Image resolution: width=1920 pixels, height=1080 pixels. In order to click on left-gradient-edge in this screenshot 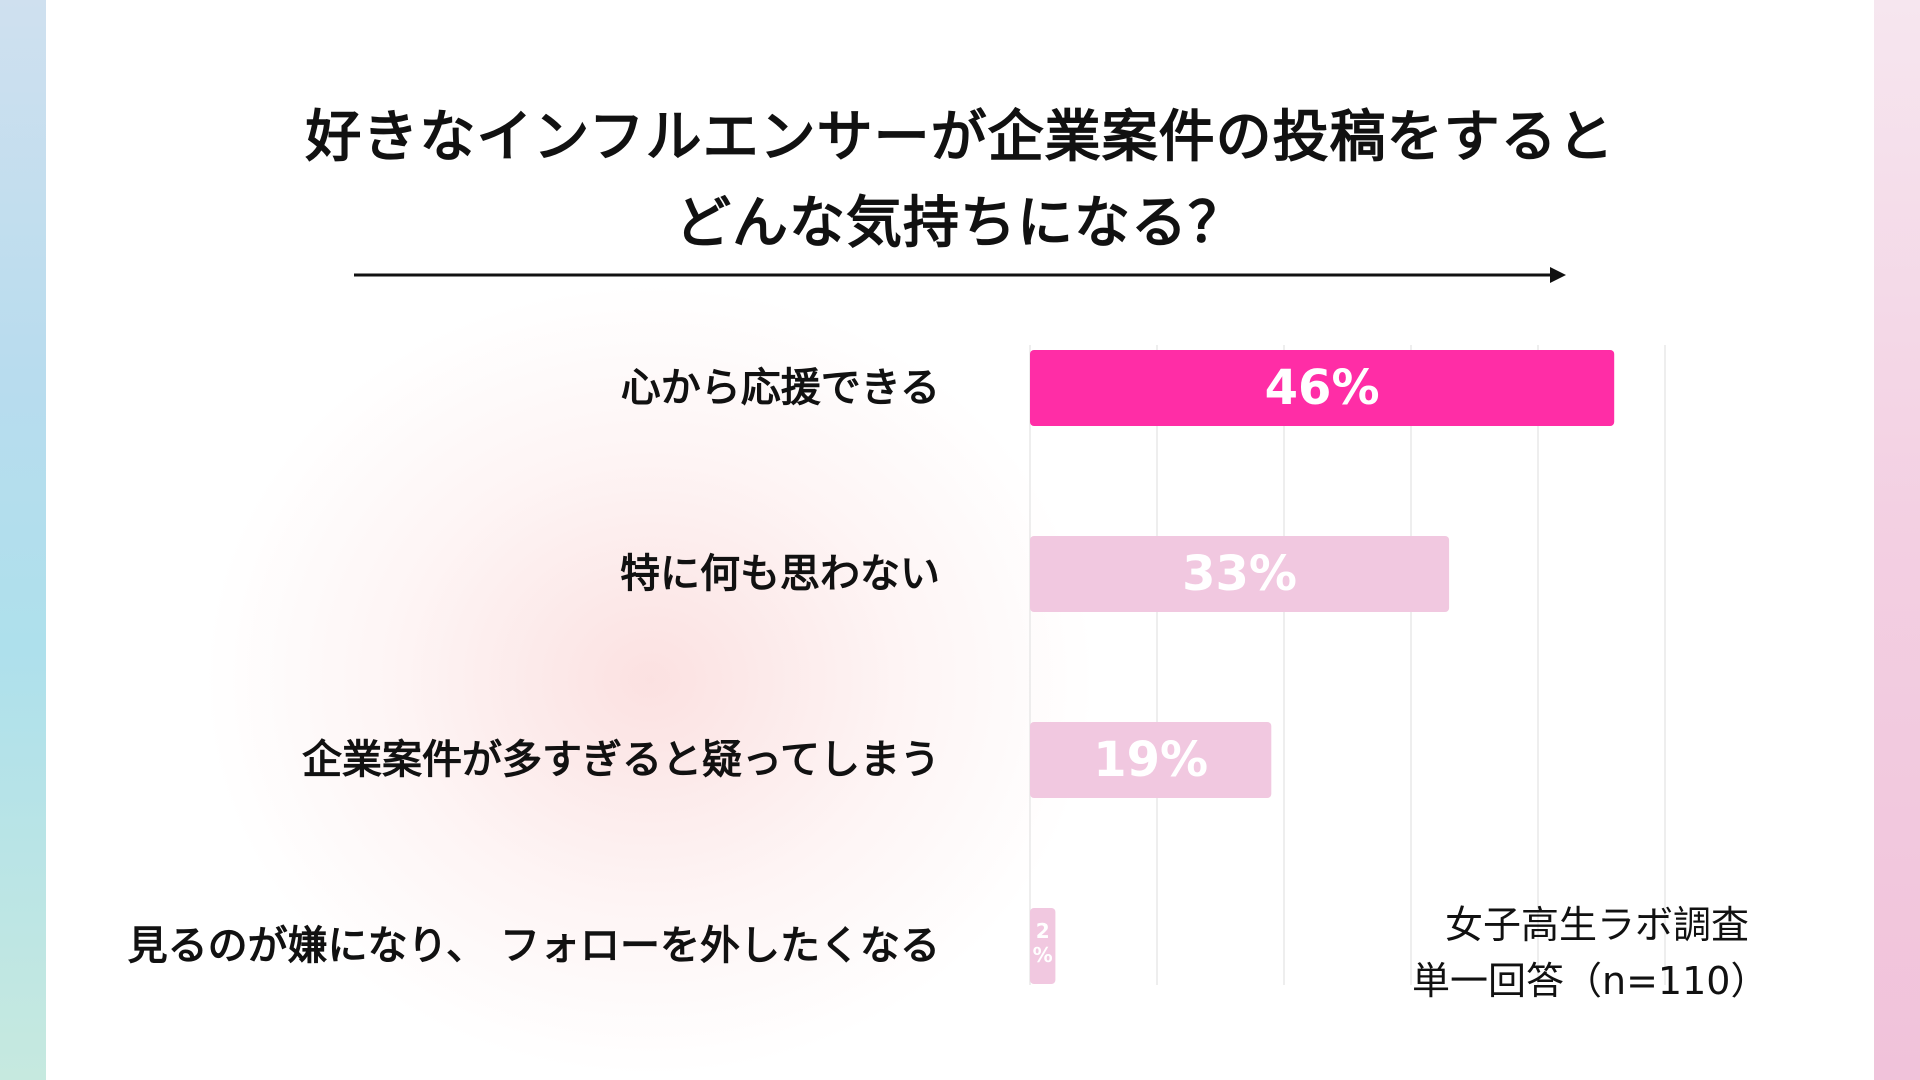, I will do `click(23, 540)`.